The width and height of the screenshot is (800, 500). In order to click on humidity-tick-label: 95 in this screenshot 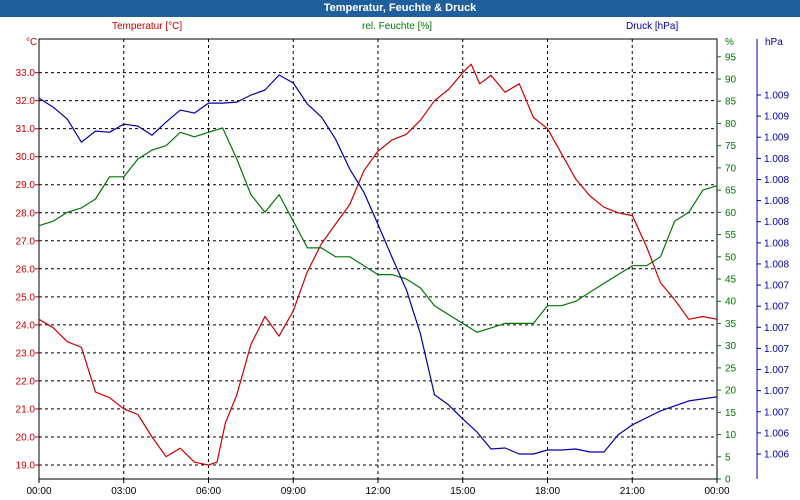, I will do `click(731, 57)`.